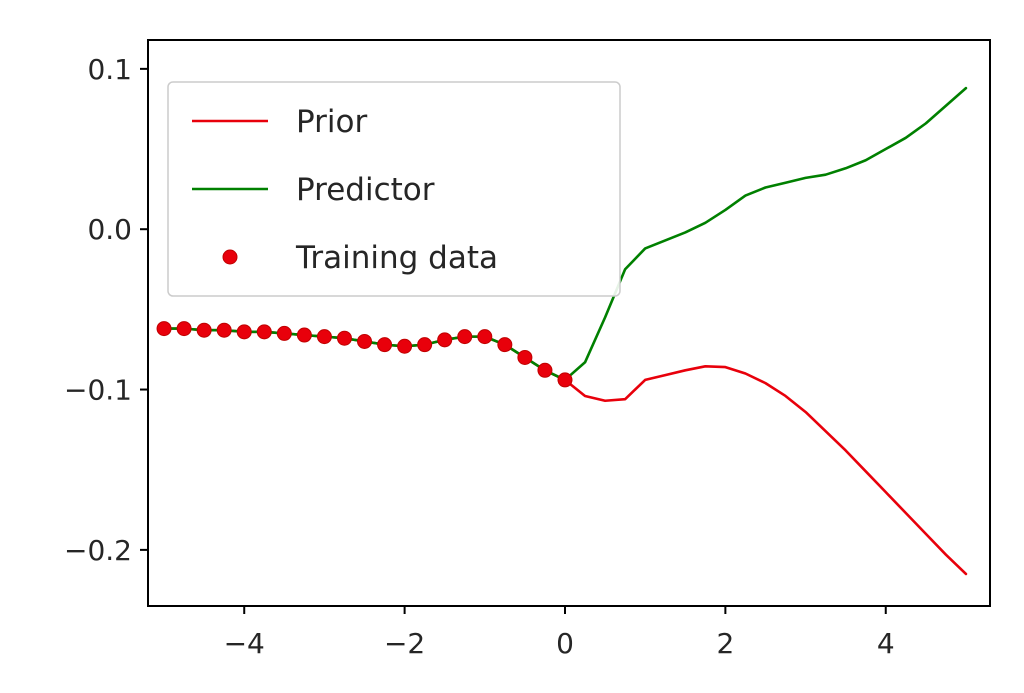 The image size is (1024, 693). Describe the element at coordinates (109, 229) in the screenshot. I see `y-axis-tick-label: 0.0` at that location.